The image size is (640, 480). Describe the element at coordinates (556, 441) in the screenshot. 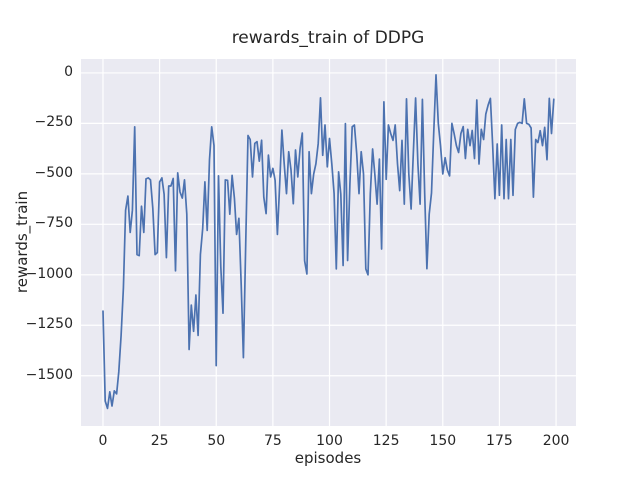

I see `x-tick-label: 200` at that location.